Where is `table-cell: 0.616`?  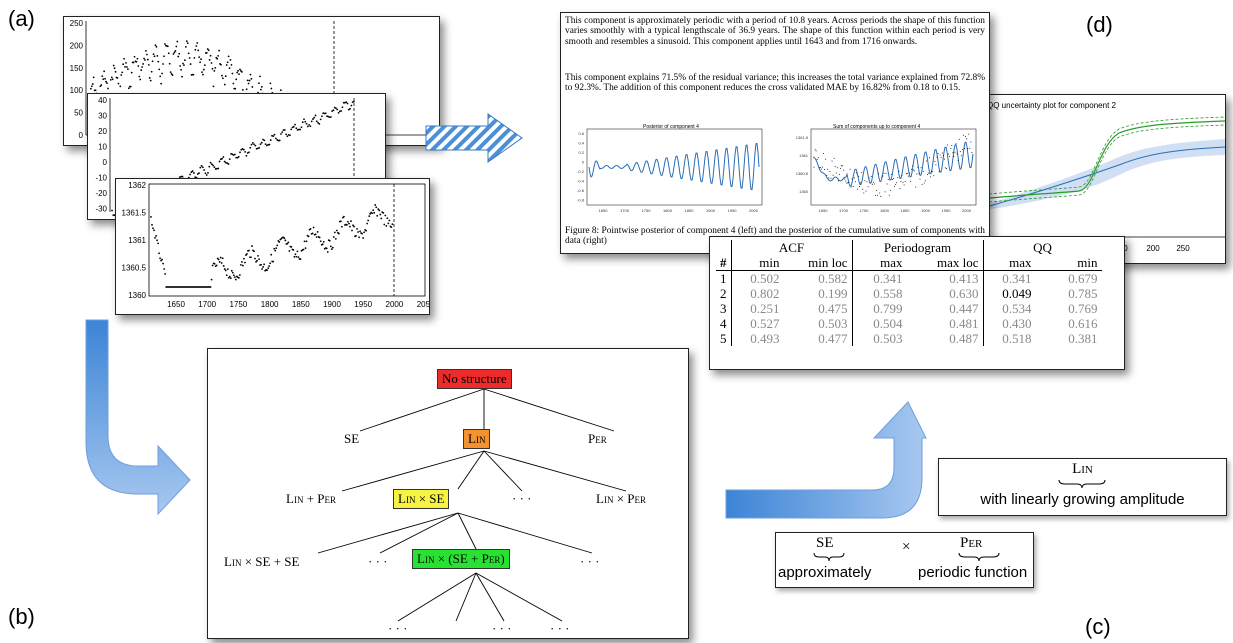 table-cell: 0.616 is located at coordinates (1083, 323).